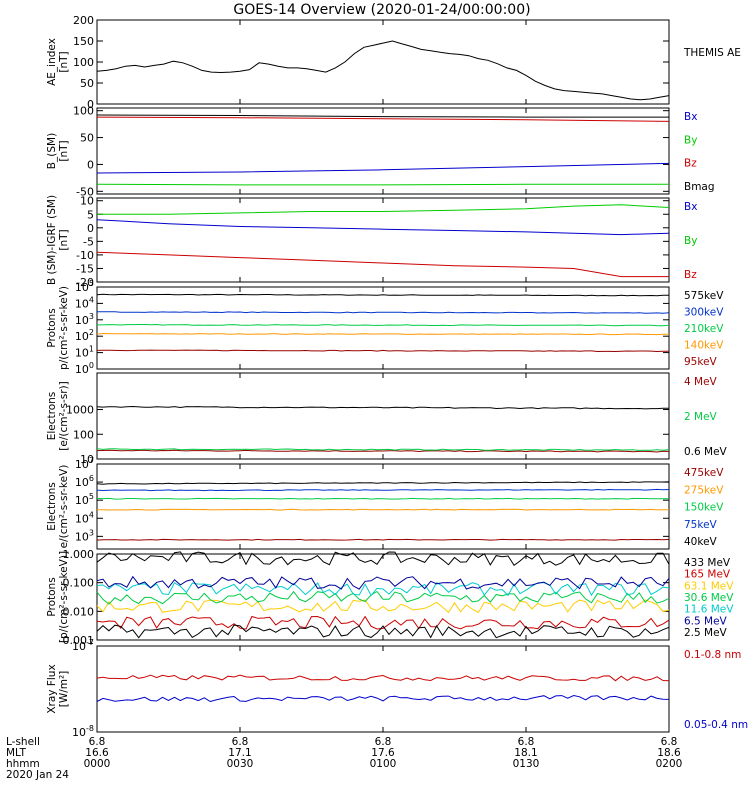  Describe the element at coordinates (80, 410) in the screenshot. I see `y-tick-label: 1000` at that location.